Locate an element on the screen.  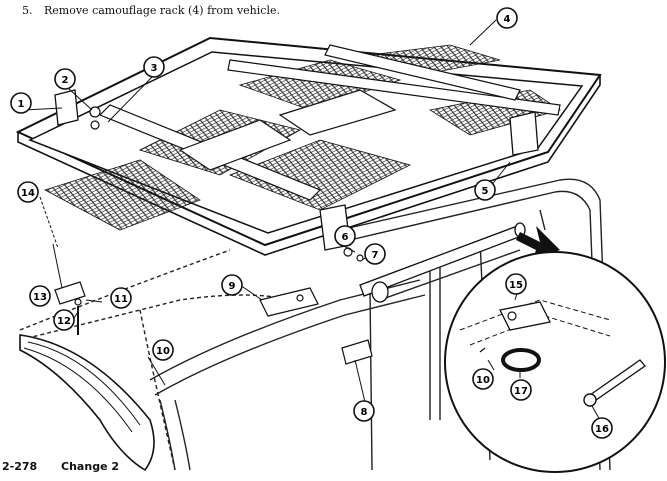
change-label: Change 2 is located at coordinates (90, 466).